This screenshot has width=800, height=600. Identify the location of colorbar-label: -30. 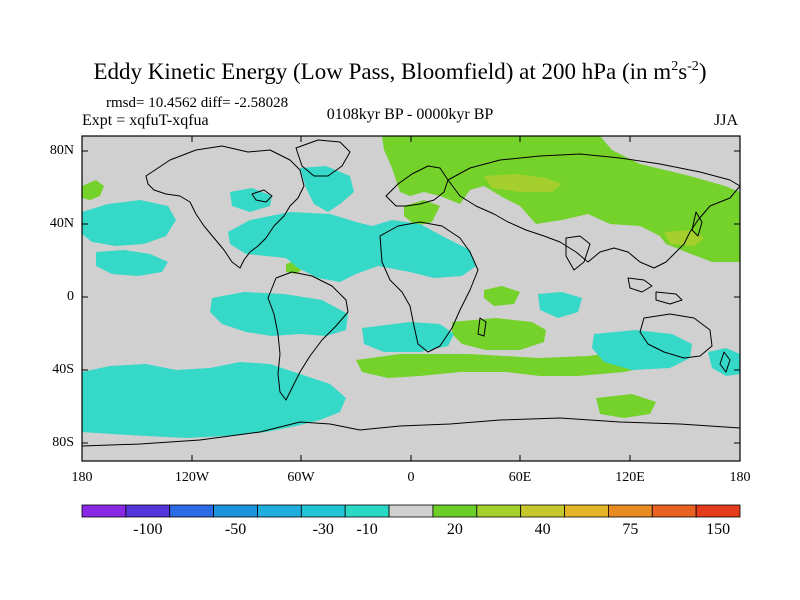
(323, 529).